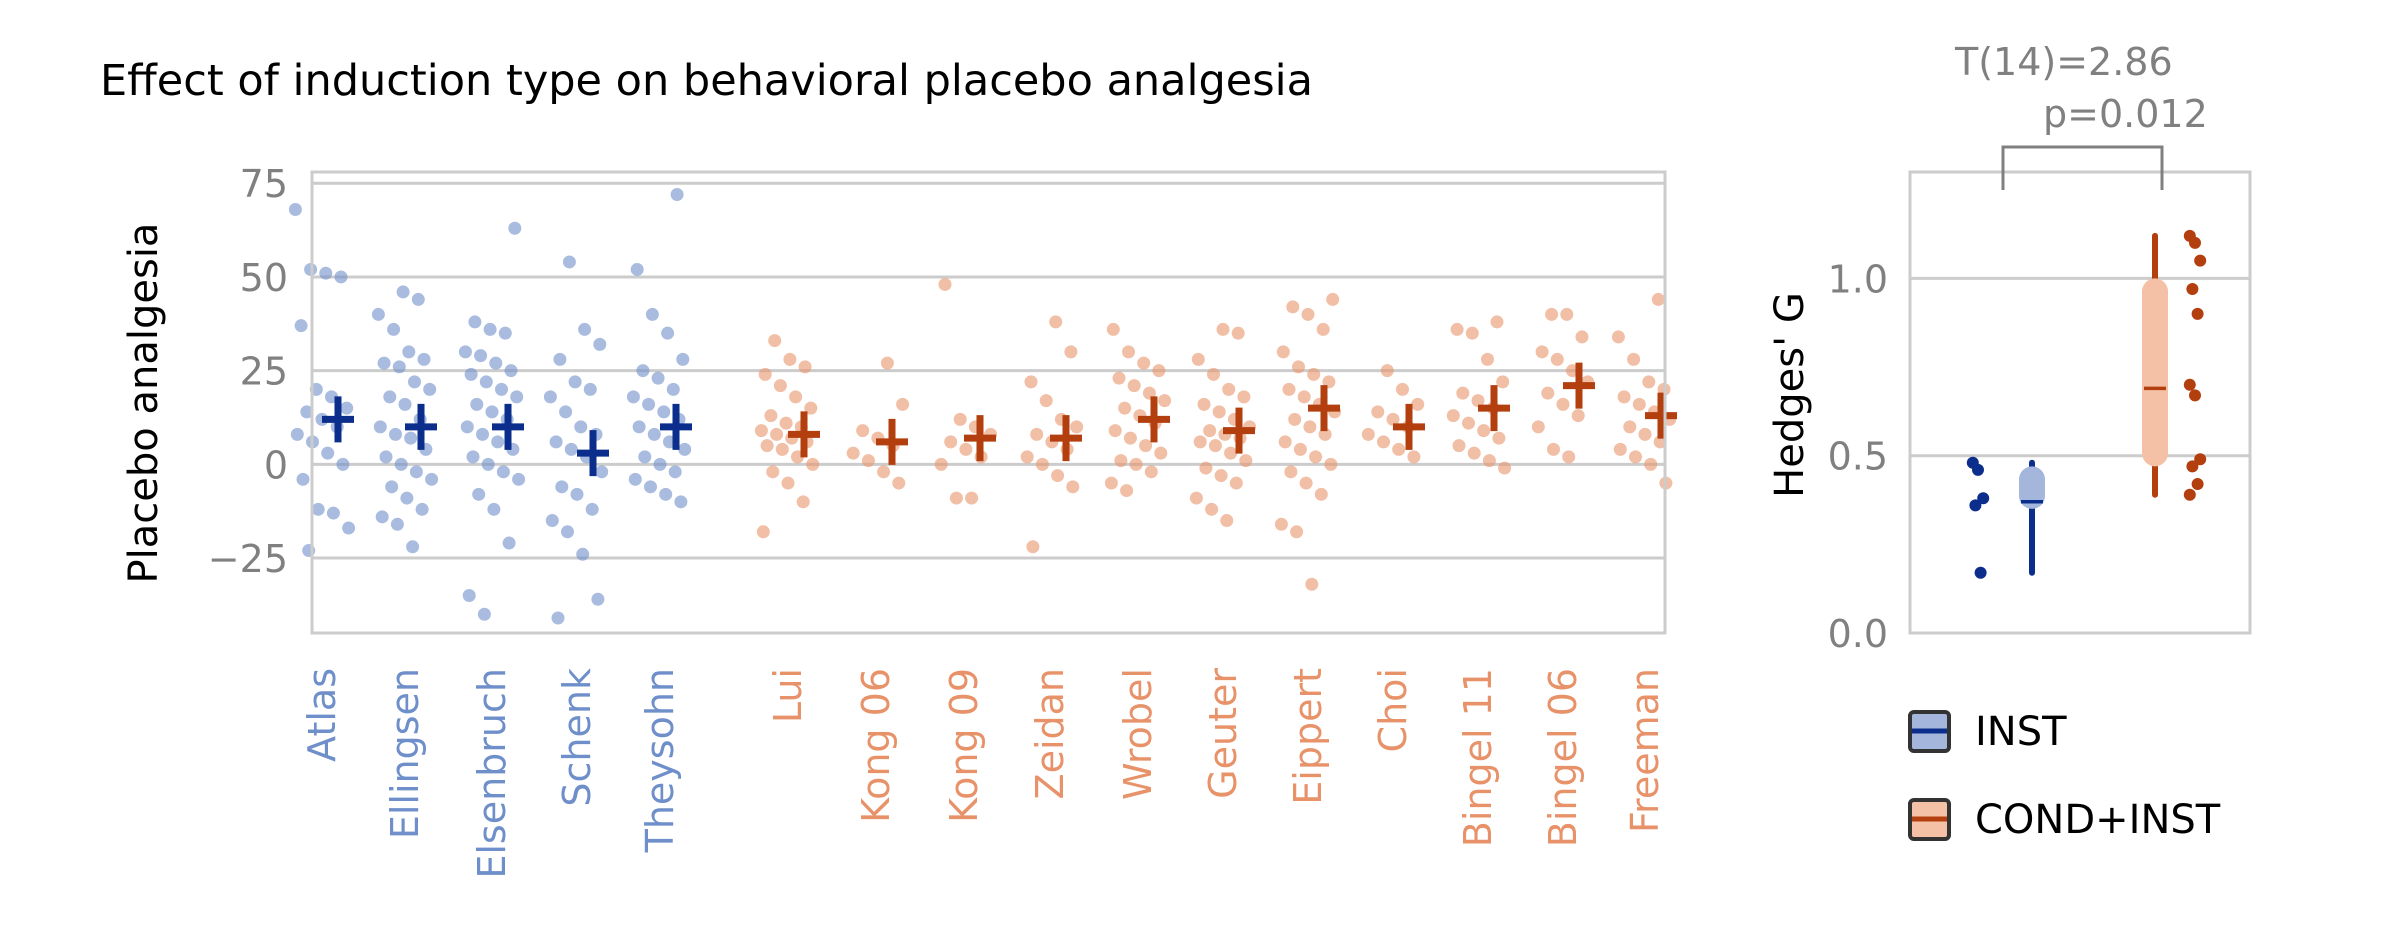 This screenshot has width=2389, height=937. Describe the element at coordinates (1223, 733) in the screenshot. I see `study-label-geuter: Geuter` at that location.